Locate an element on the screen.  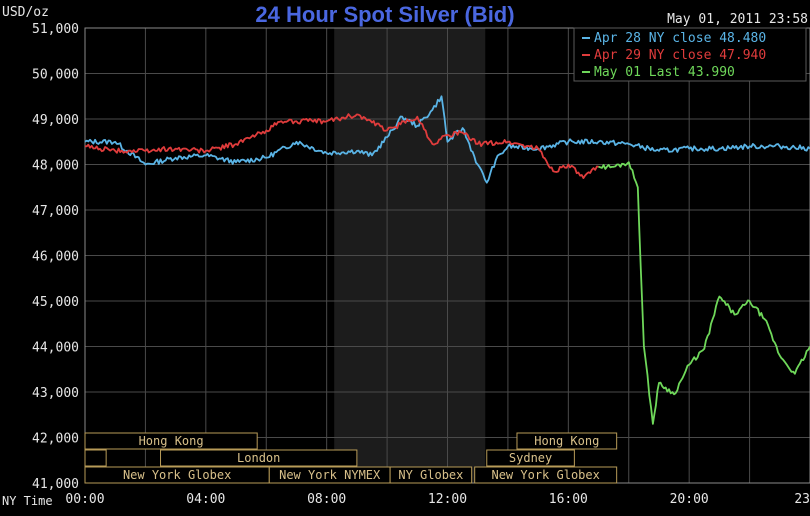
session-label: Sydney is located at coordinates (530, 458).